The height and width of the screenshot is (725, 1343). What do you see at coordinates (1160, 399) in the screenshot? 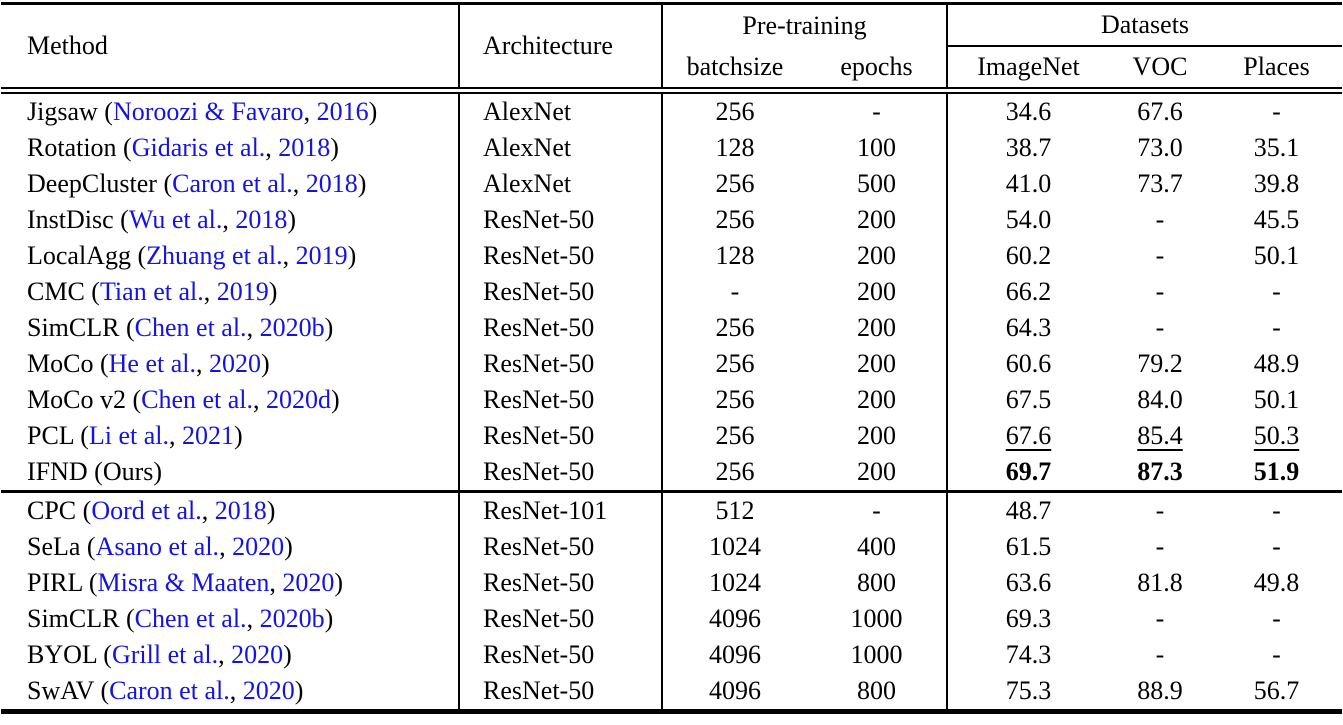
I see `voc-score-cell-value: 84.0` at bounding box center [1160, 399].